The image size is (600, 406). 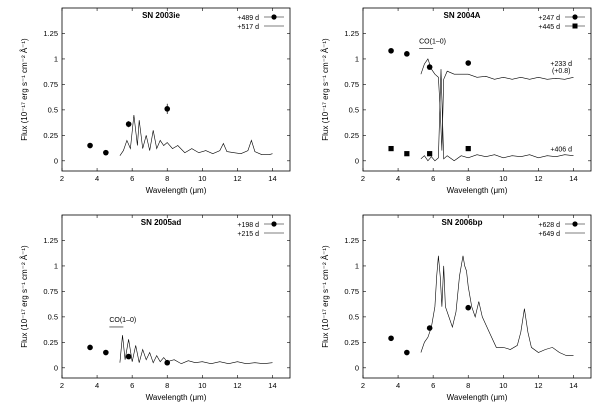 I want to click on legend-label: +198 d, so click(x=248, y=225).